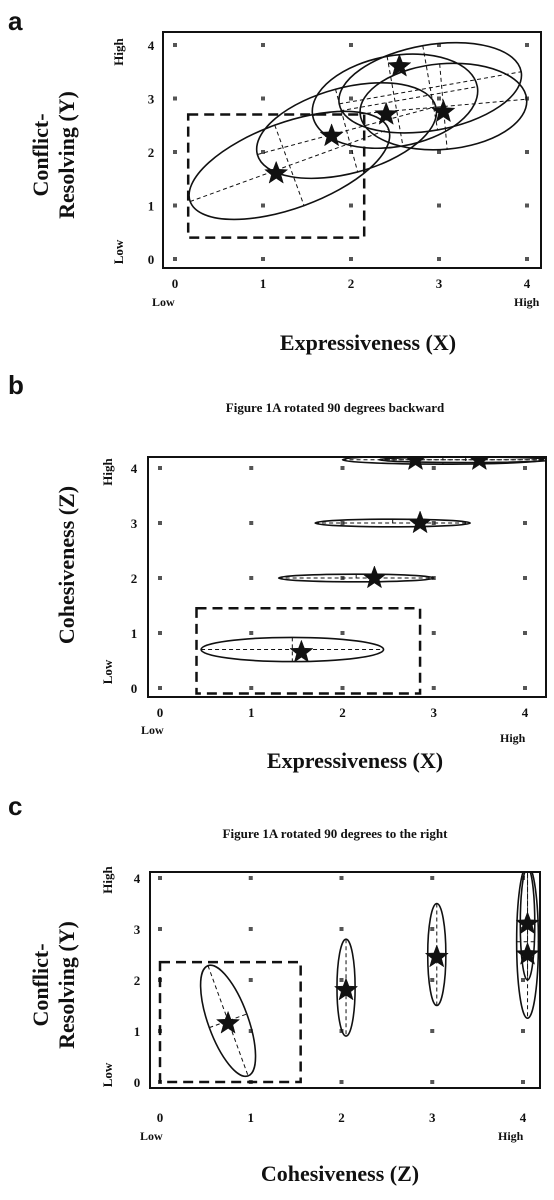  I want to click on panel-a-y-tick-label: 1, so click(151, 206).